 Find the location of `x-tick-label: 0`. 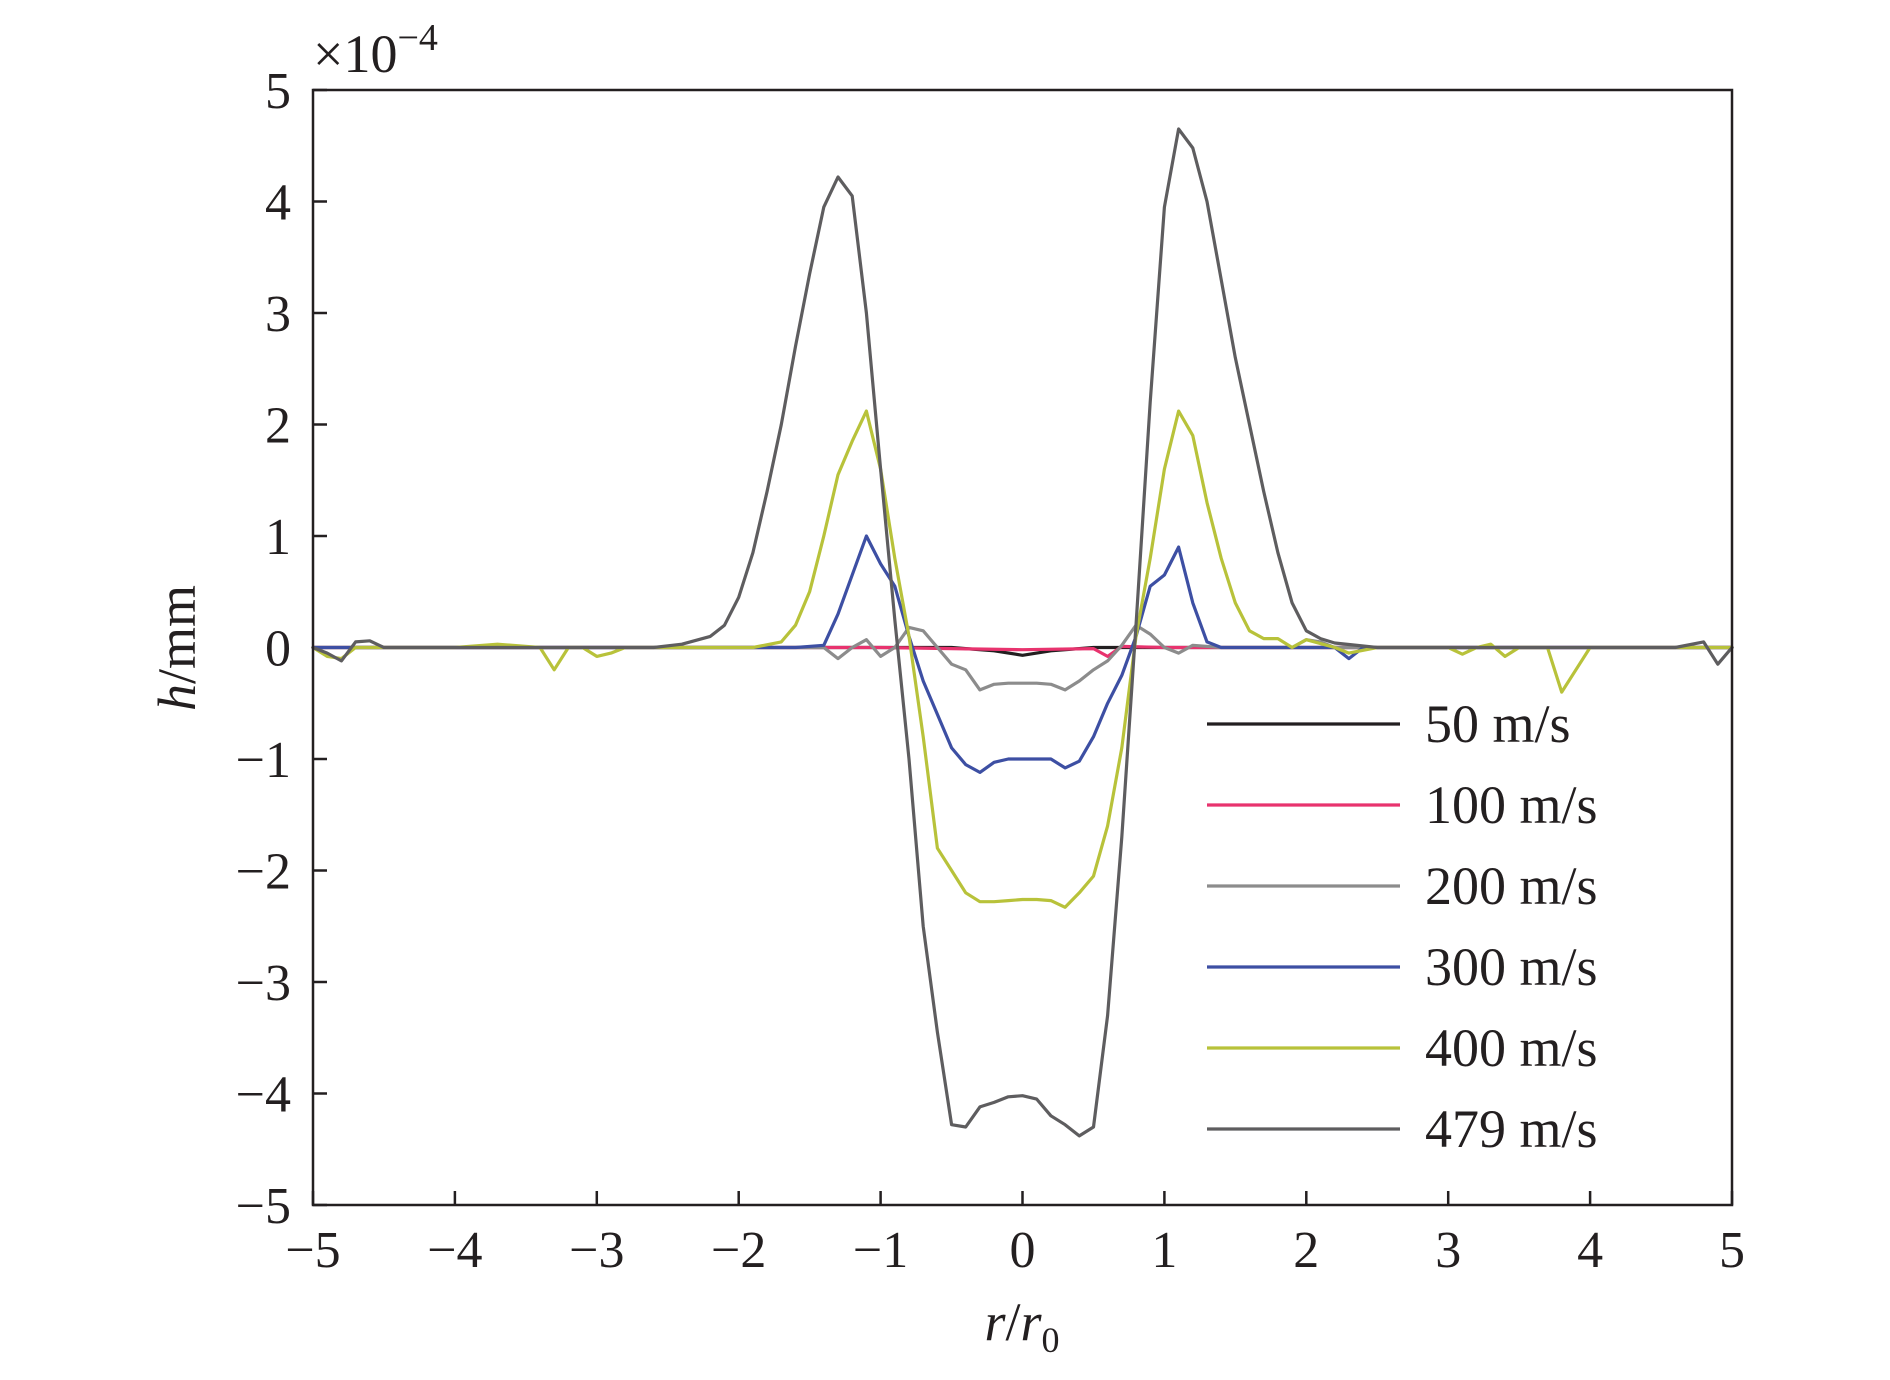

x-tick-label: 0 is located at coordinates (1023, 1250).